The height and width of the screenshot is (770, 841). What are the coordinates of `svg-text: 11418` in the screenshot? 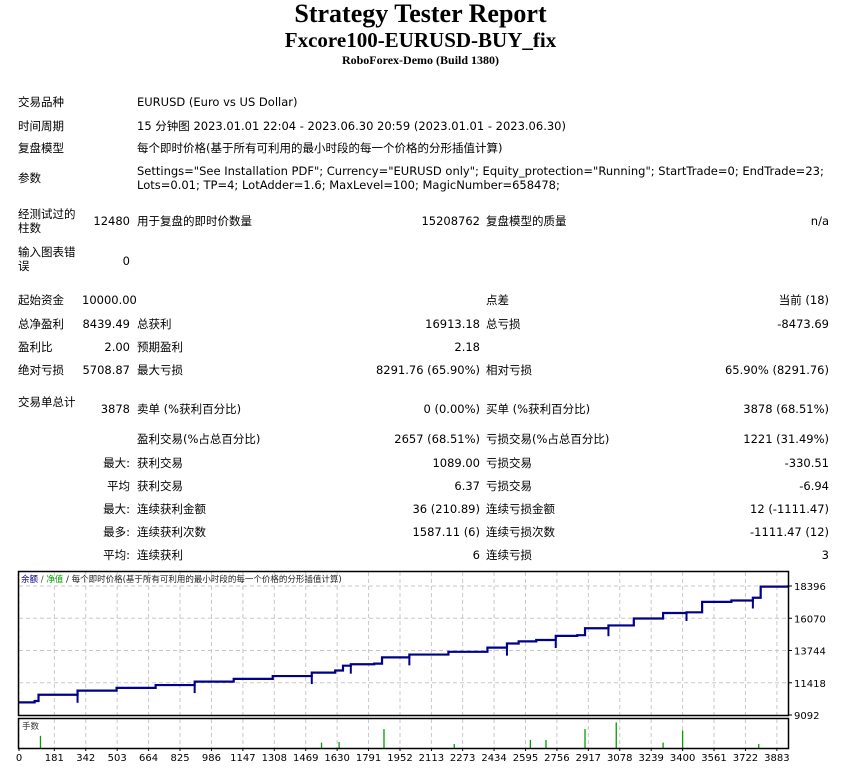 It's located at (810, 684).